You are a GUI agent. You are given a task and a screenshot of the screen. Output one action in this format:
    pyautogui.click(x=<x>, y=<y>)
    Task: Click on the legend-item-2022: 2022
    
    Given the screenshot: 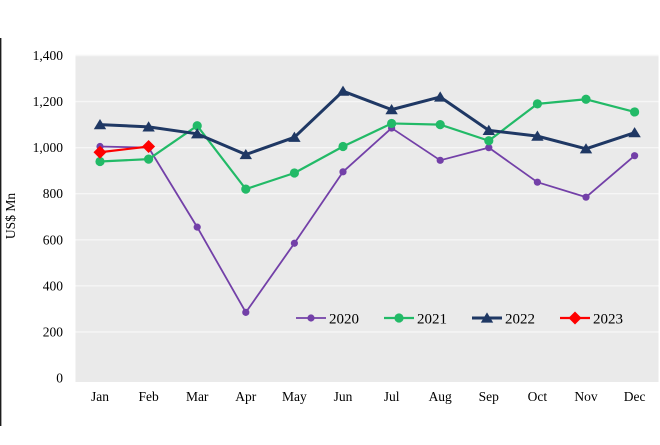 What is the action you would take?
    pyautogui.click(x=503, y=320)
    